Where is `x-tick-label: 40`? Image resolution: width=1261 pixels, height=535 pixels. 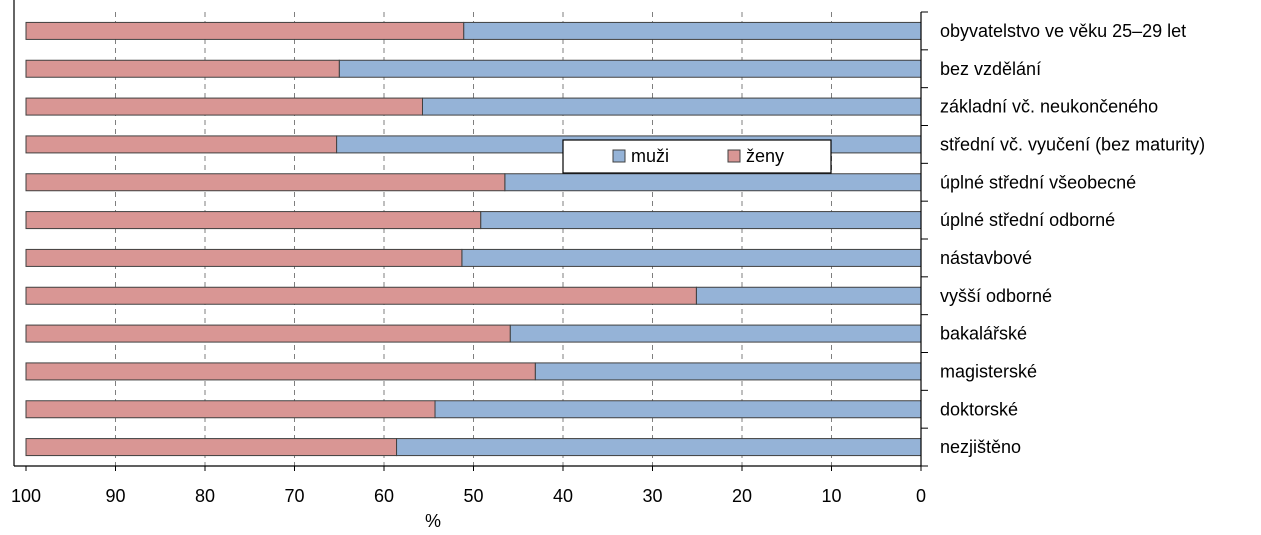 x-tick-label: 40 is located at coordinates (563, 496).